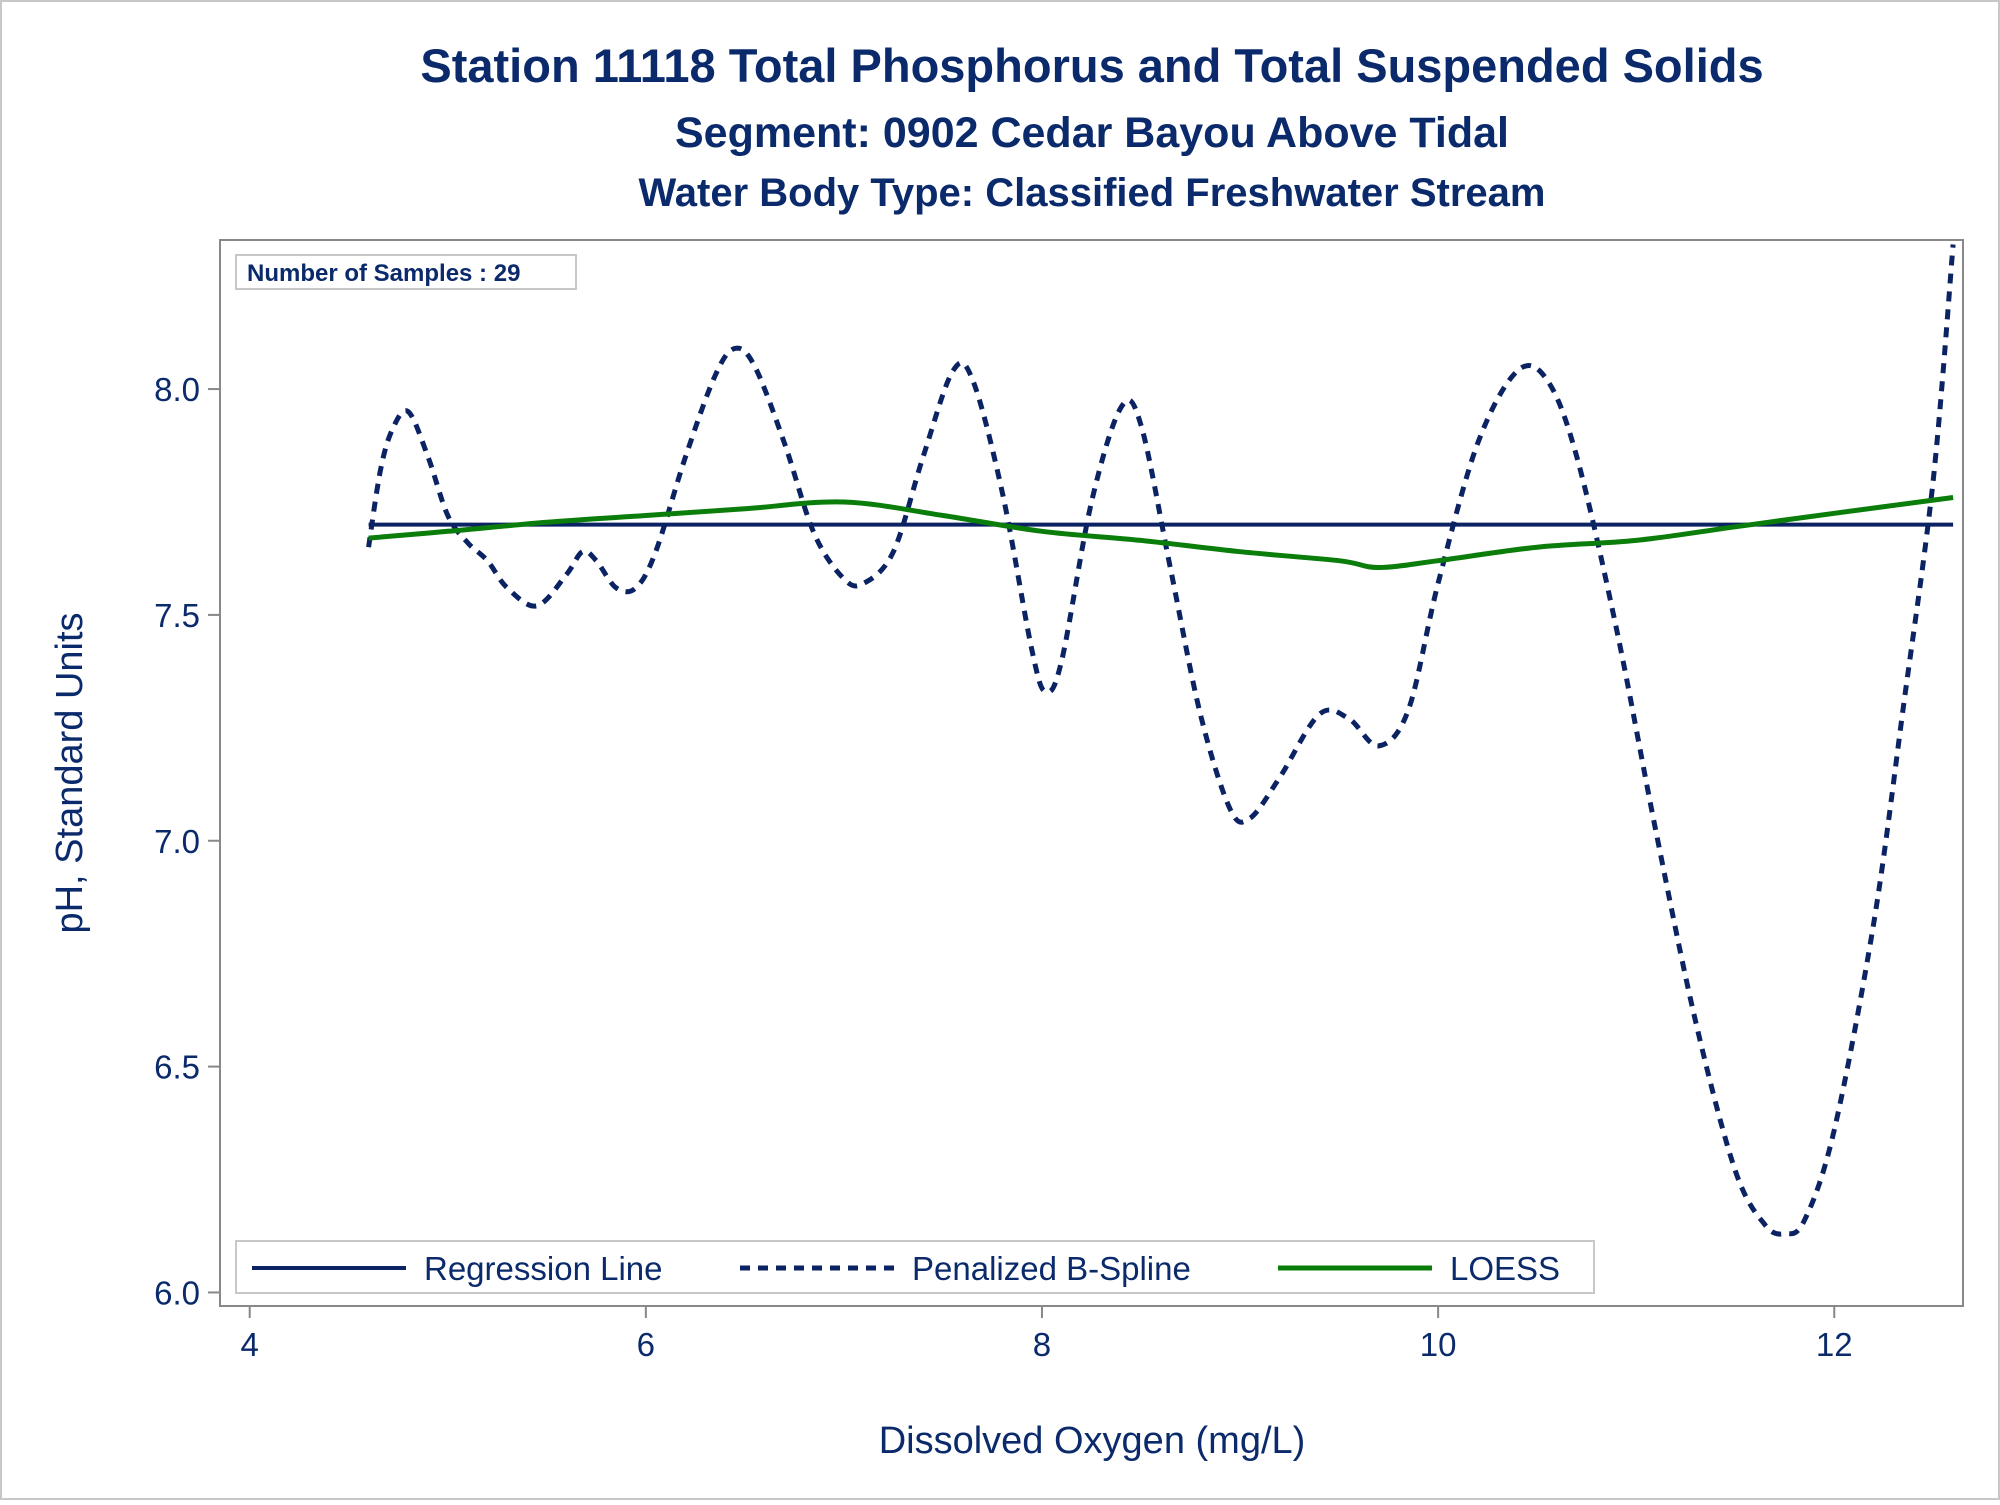 The height and width of the screenshot is (1505, 2000). Describe the element at coordinates (1042, 1344) in the screenshot. I see `x-tick-label: 8` at that location.